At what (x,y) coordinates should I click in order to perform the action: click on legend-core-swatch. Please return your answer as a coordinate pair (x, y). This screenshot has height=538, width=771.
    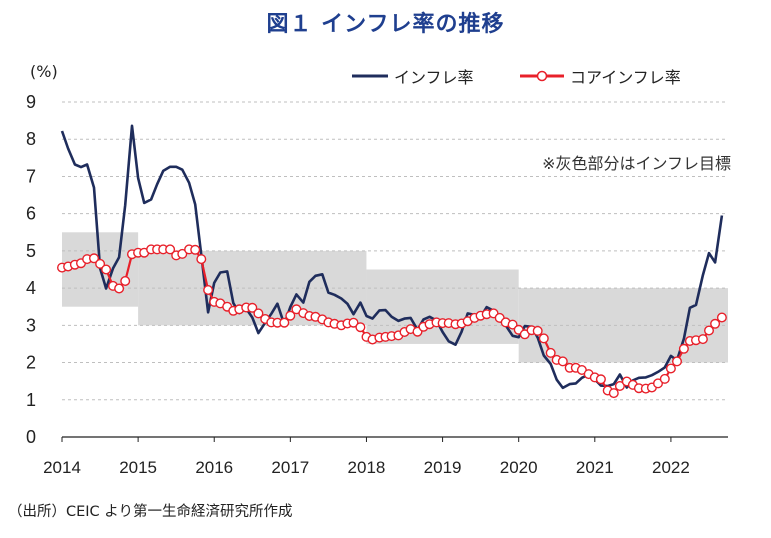
    Looking at the image, I should click on (542, 76).